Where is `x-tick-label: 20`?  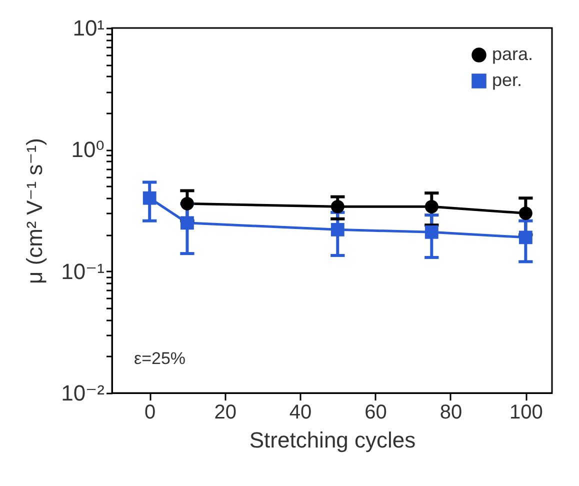
x-tick-label: 20 is located at coordinates (225, 413).